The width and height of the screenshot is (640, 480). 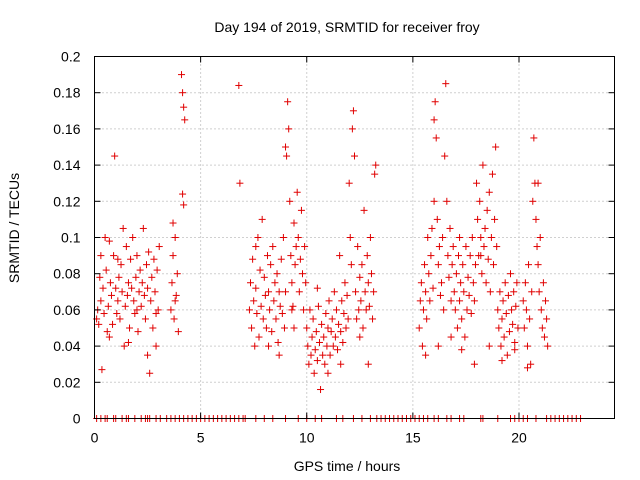 I want to click on x-tick-label: 0, so click(x=95, y=438).